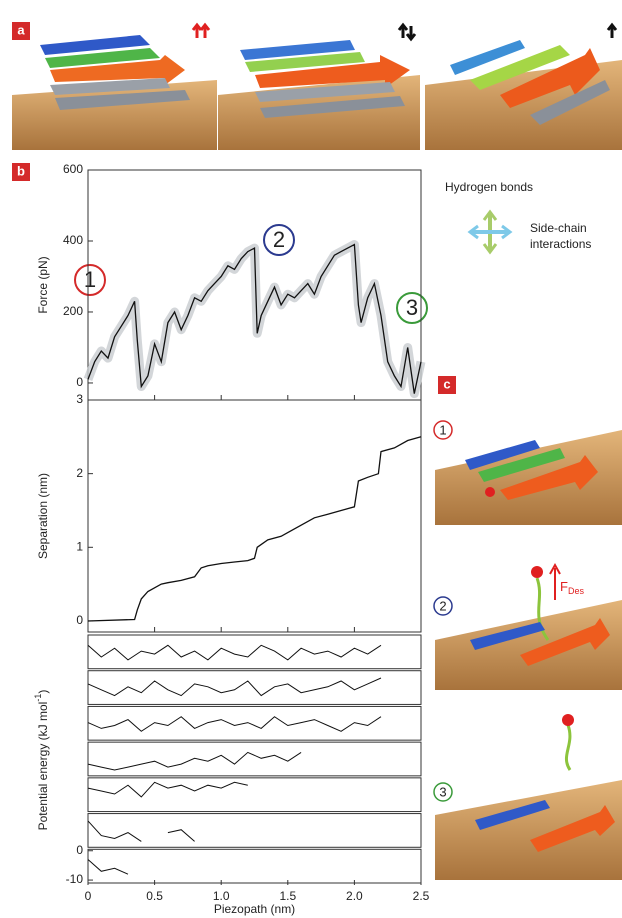 Image resolution: width=622 pixels, height=918 pixels. What do you see at coordinates (79, 473) in the screenshot?
I see `y-tick-label: 2` at bounding box center [79, 473].